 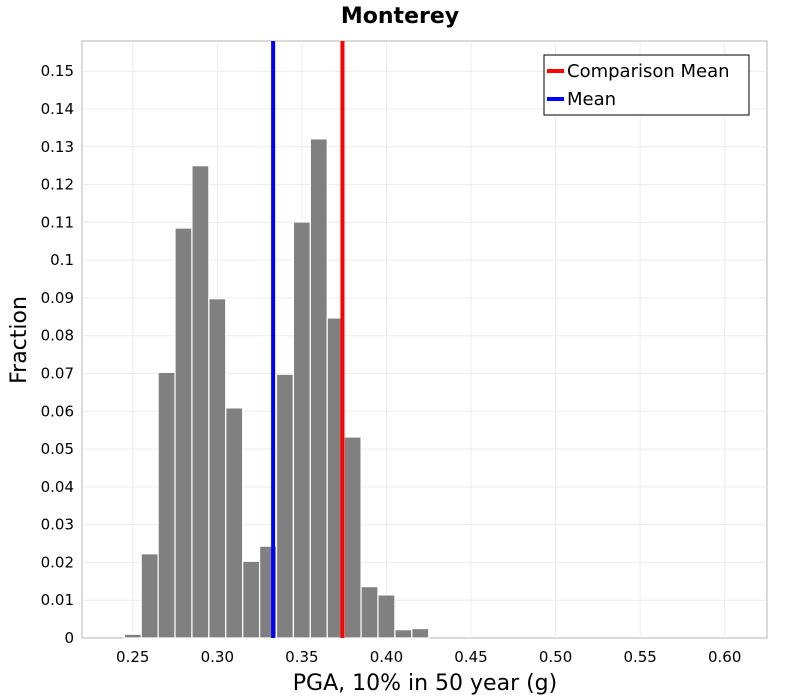 What do you see at coordinates (425, 683) in the screenshot?
I see `x-axis-label: PGA, 10% in 50 year (g)` at bounding box center [425, 683].